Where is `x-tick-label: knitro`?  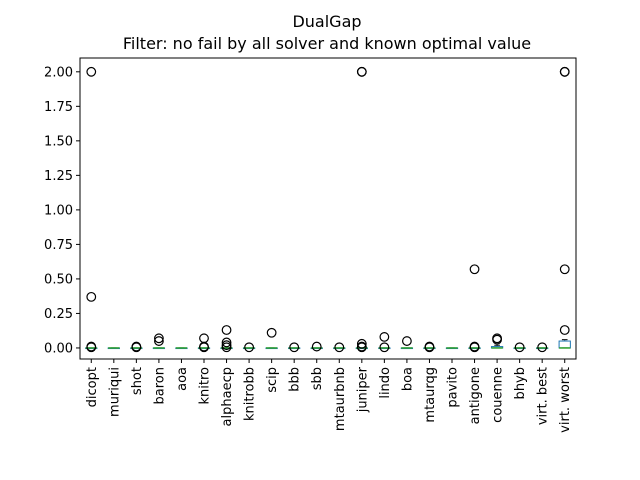
x-tick-label: knitro is located at coordinates (205, 386).